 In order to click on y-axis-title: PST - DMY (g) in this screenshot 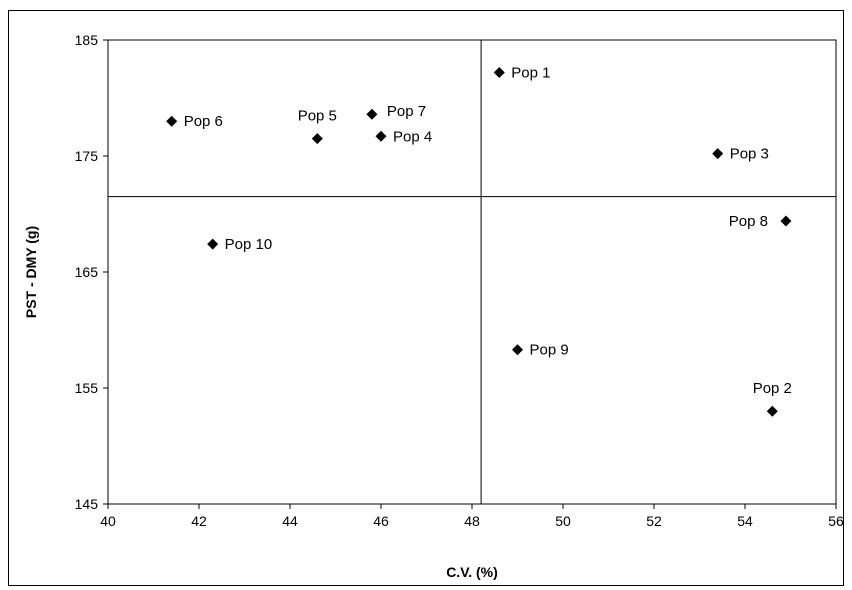, I will do `click(31, 272)`.